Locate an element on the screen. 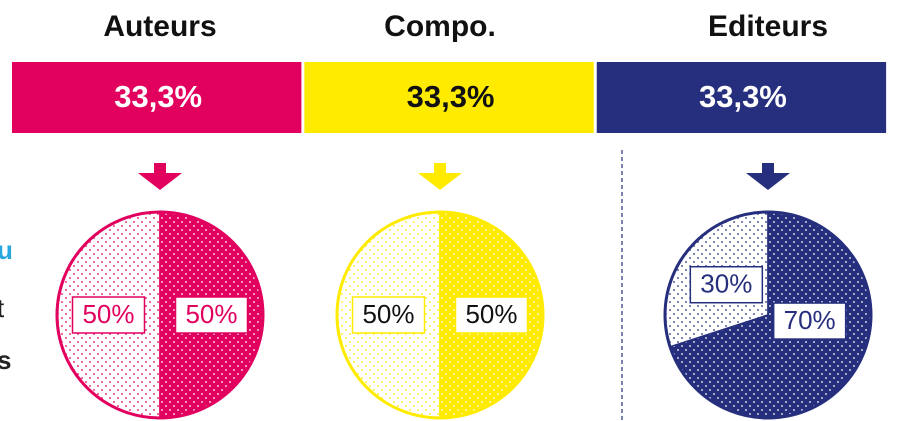  edge-fragment: t is located at coordinates (2, 308).